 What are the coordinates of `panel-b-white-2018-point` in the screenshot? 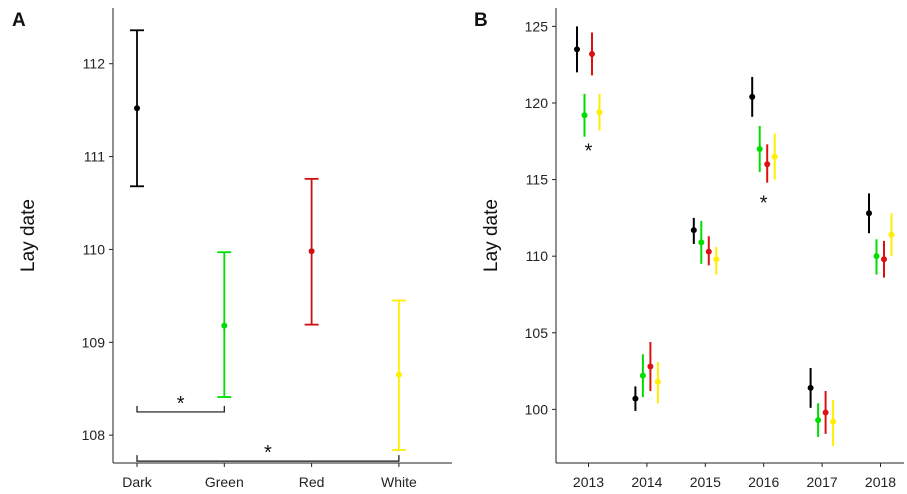 It's located at (891, 234).